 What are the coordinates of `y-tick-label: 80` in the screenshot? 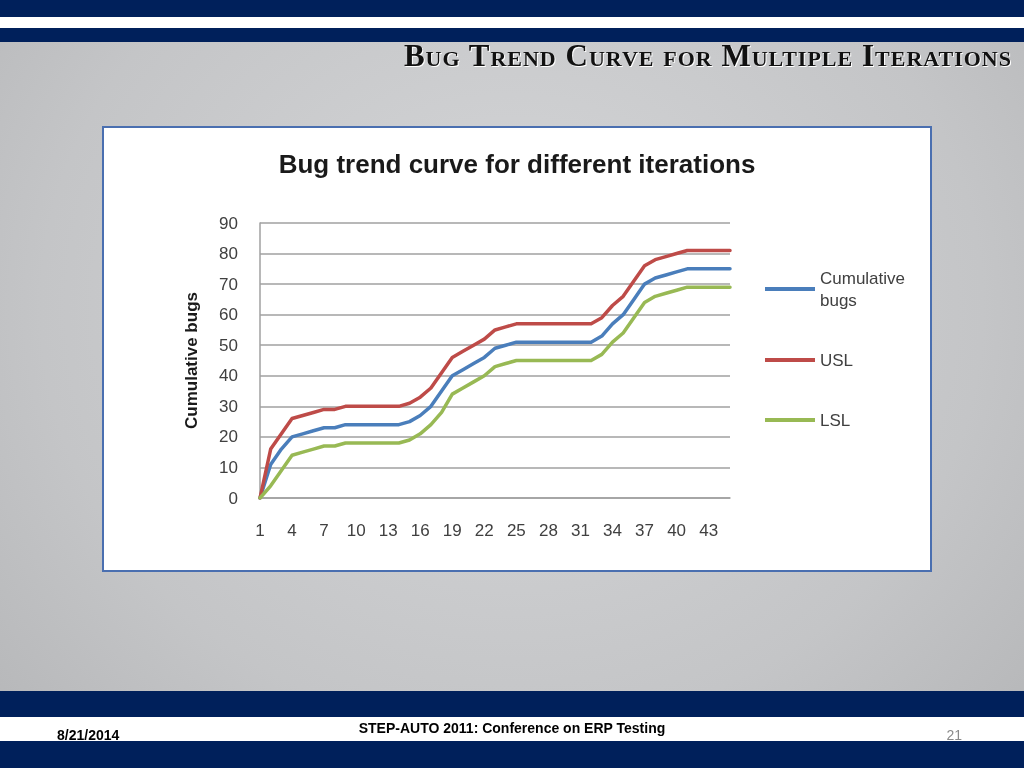 It's located at (228, 254).